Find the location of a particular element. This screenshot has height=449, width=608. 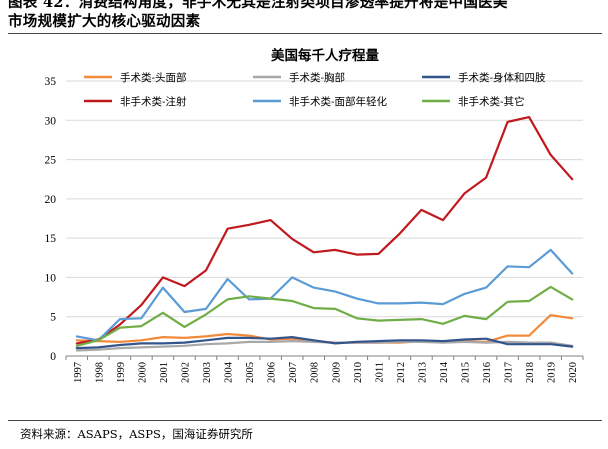

x-tick-label: 1998 is located at coordinates (99, 372).